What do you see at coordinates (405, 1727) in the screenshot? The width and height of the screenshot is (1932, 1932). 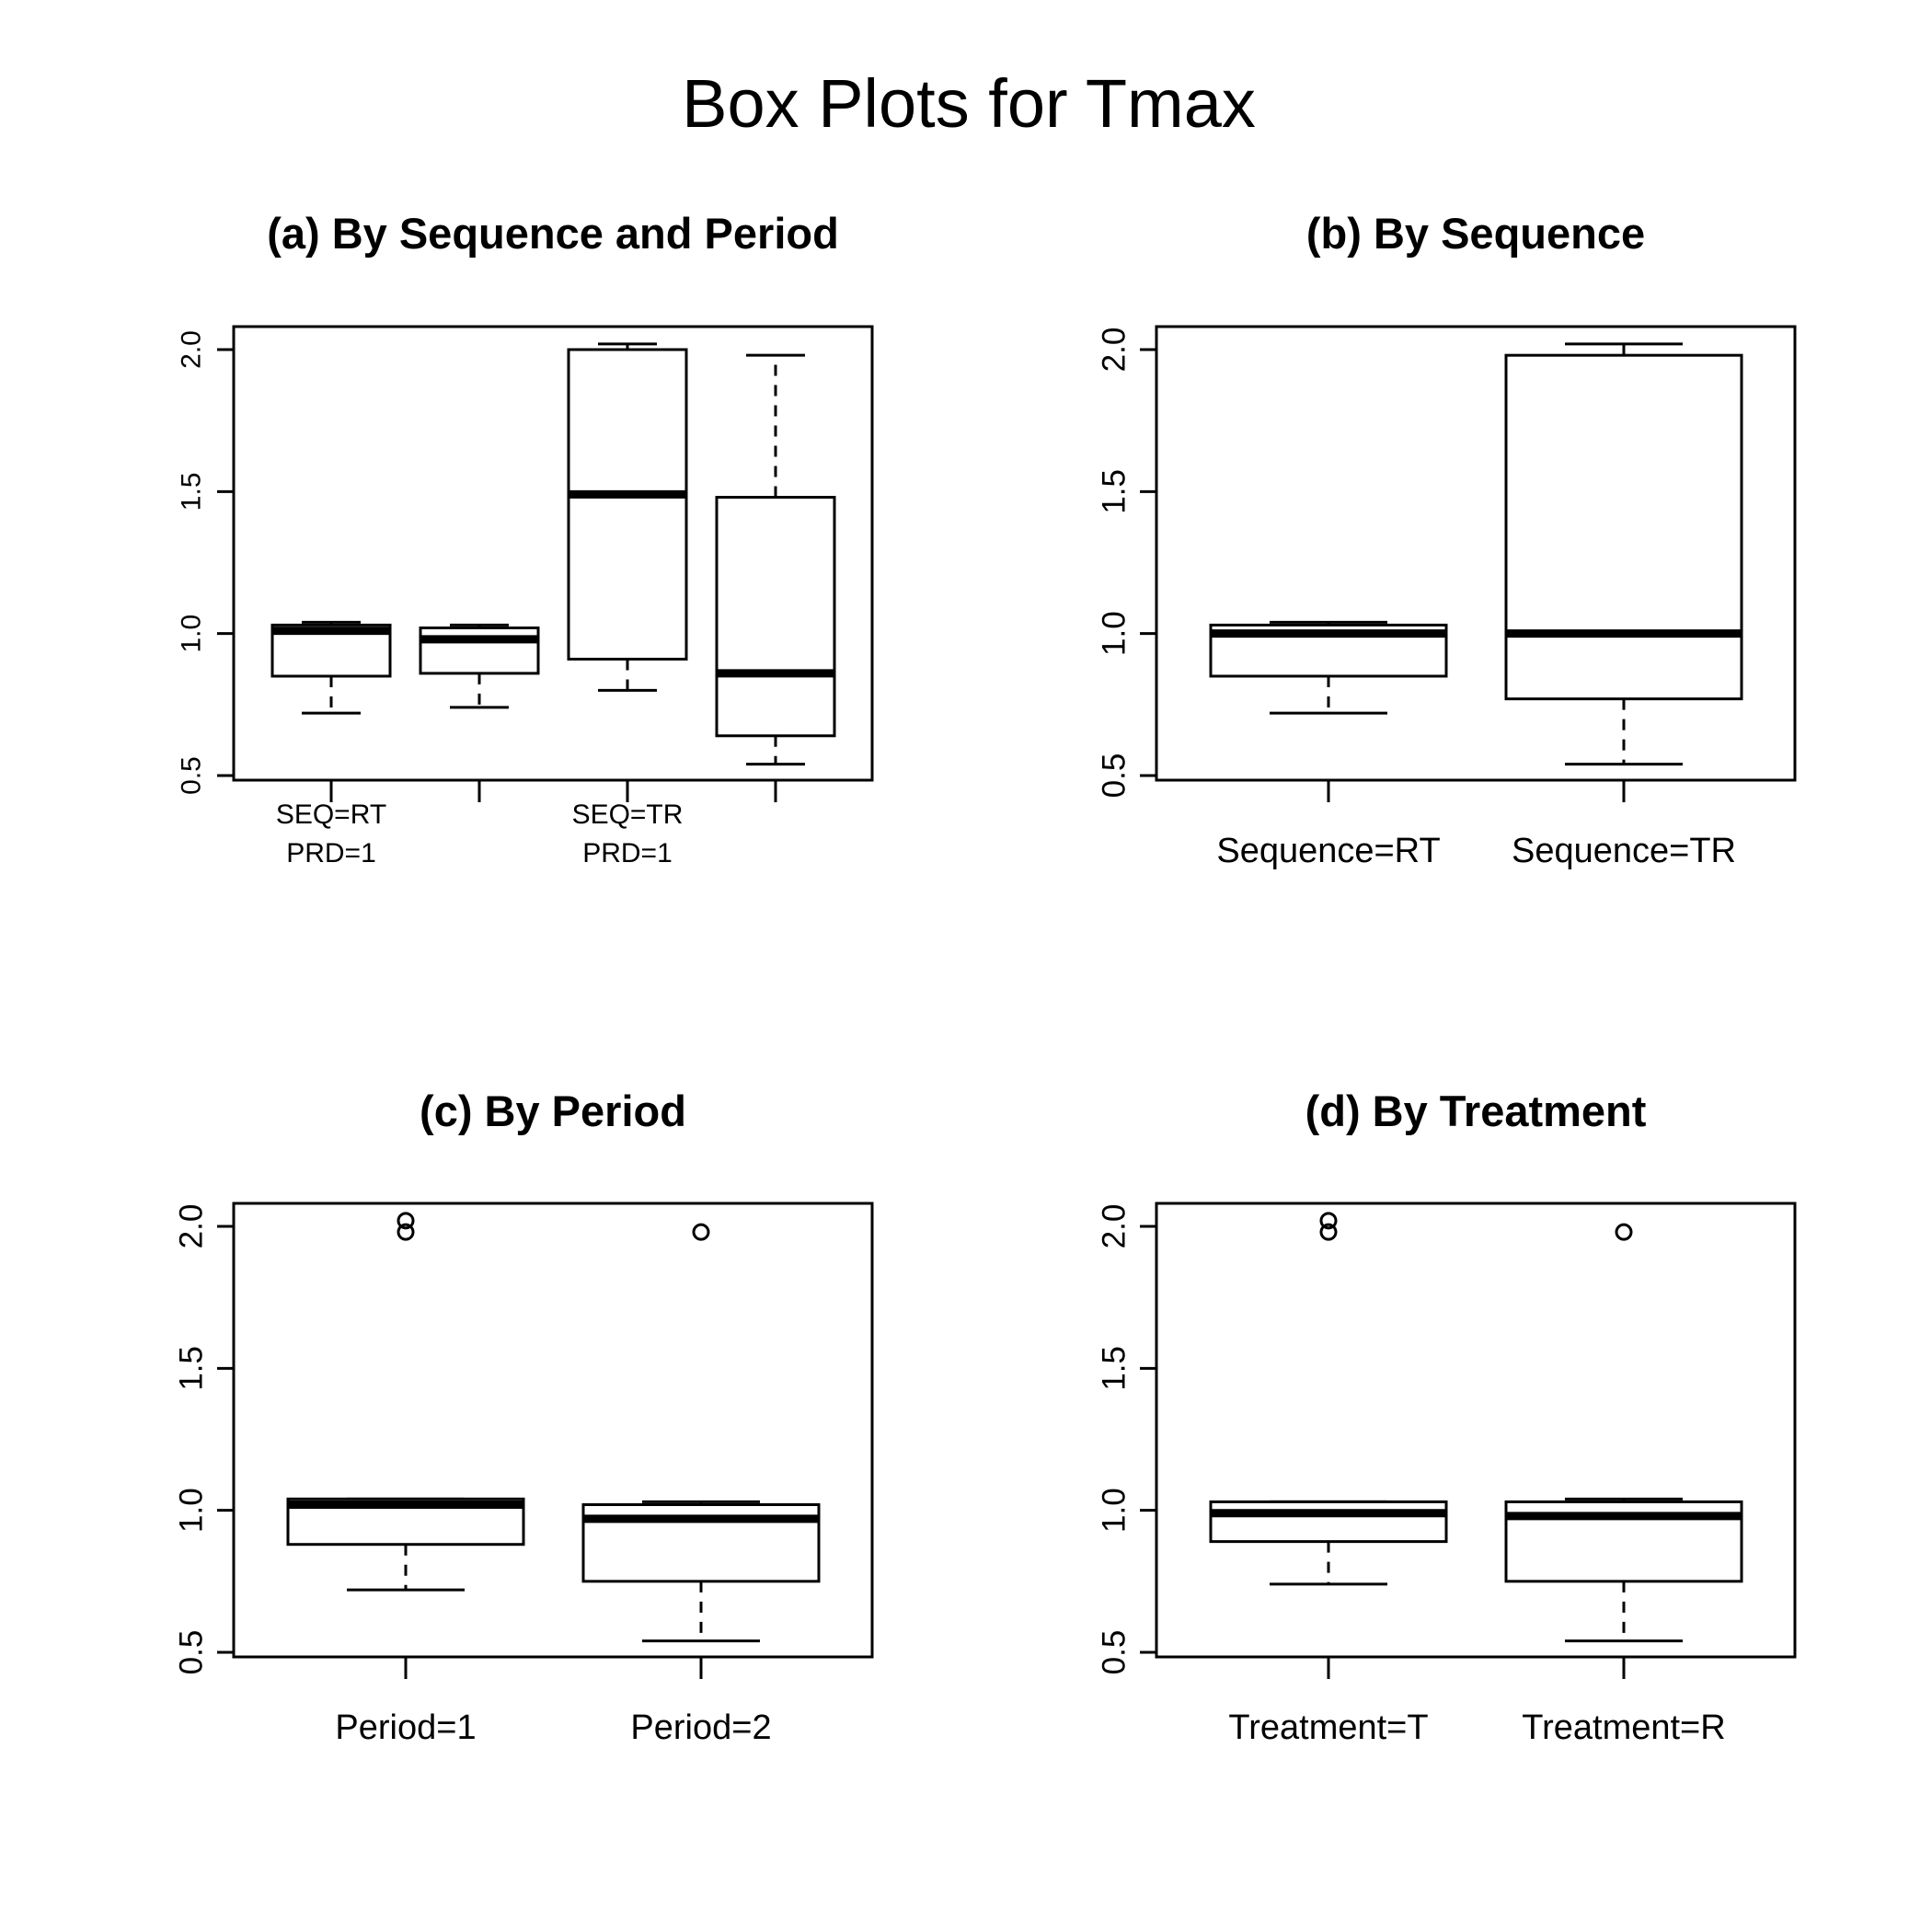 I see `x-category-label: Period=1` at bounding box center [405, 1727].